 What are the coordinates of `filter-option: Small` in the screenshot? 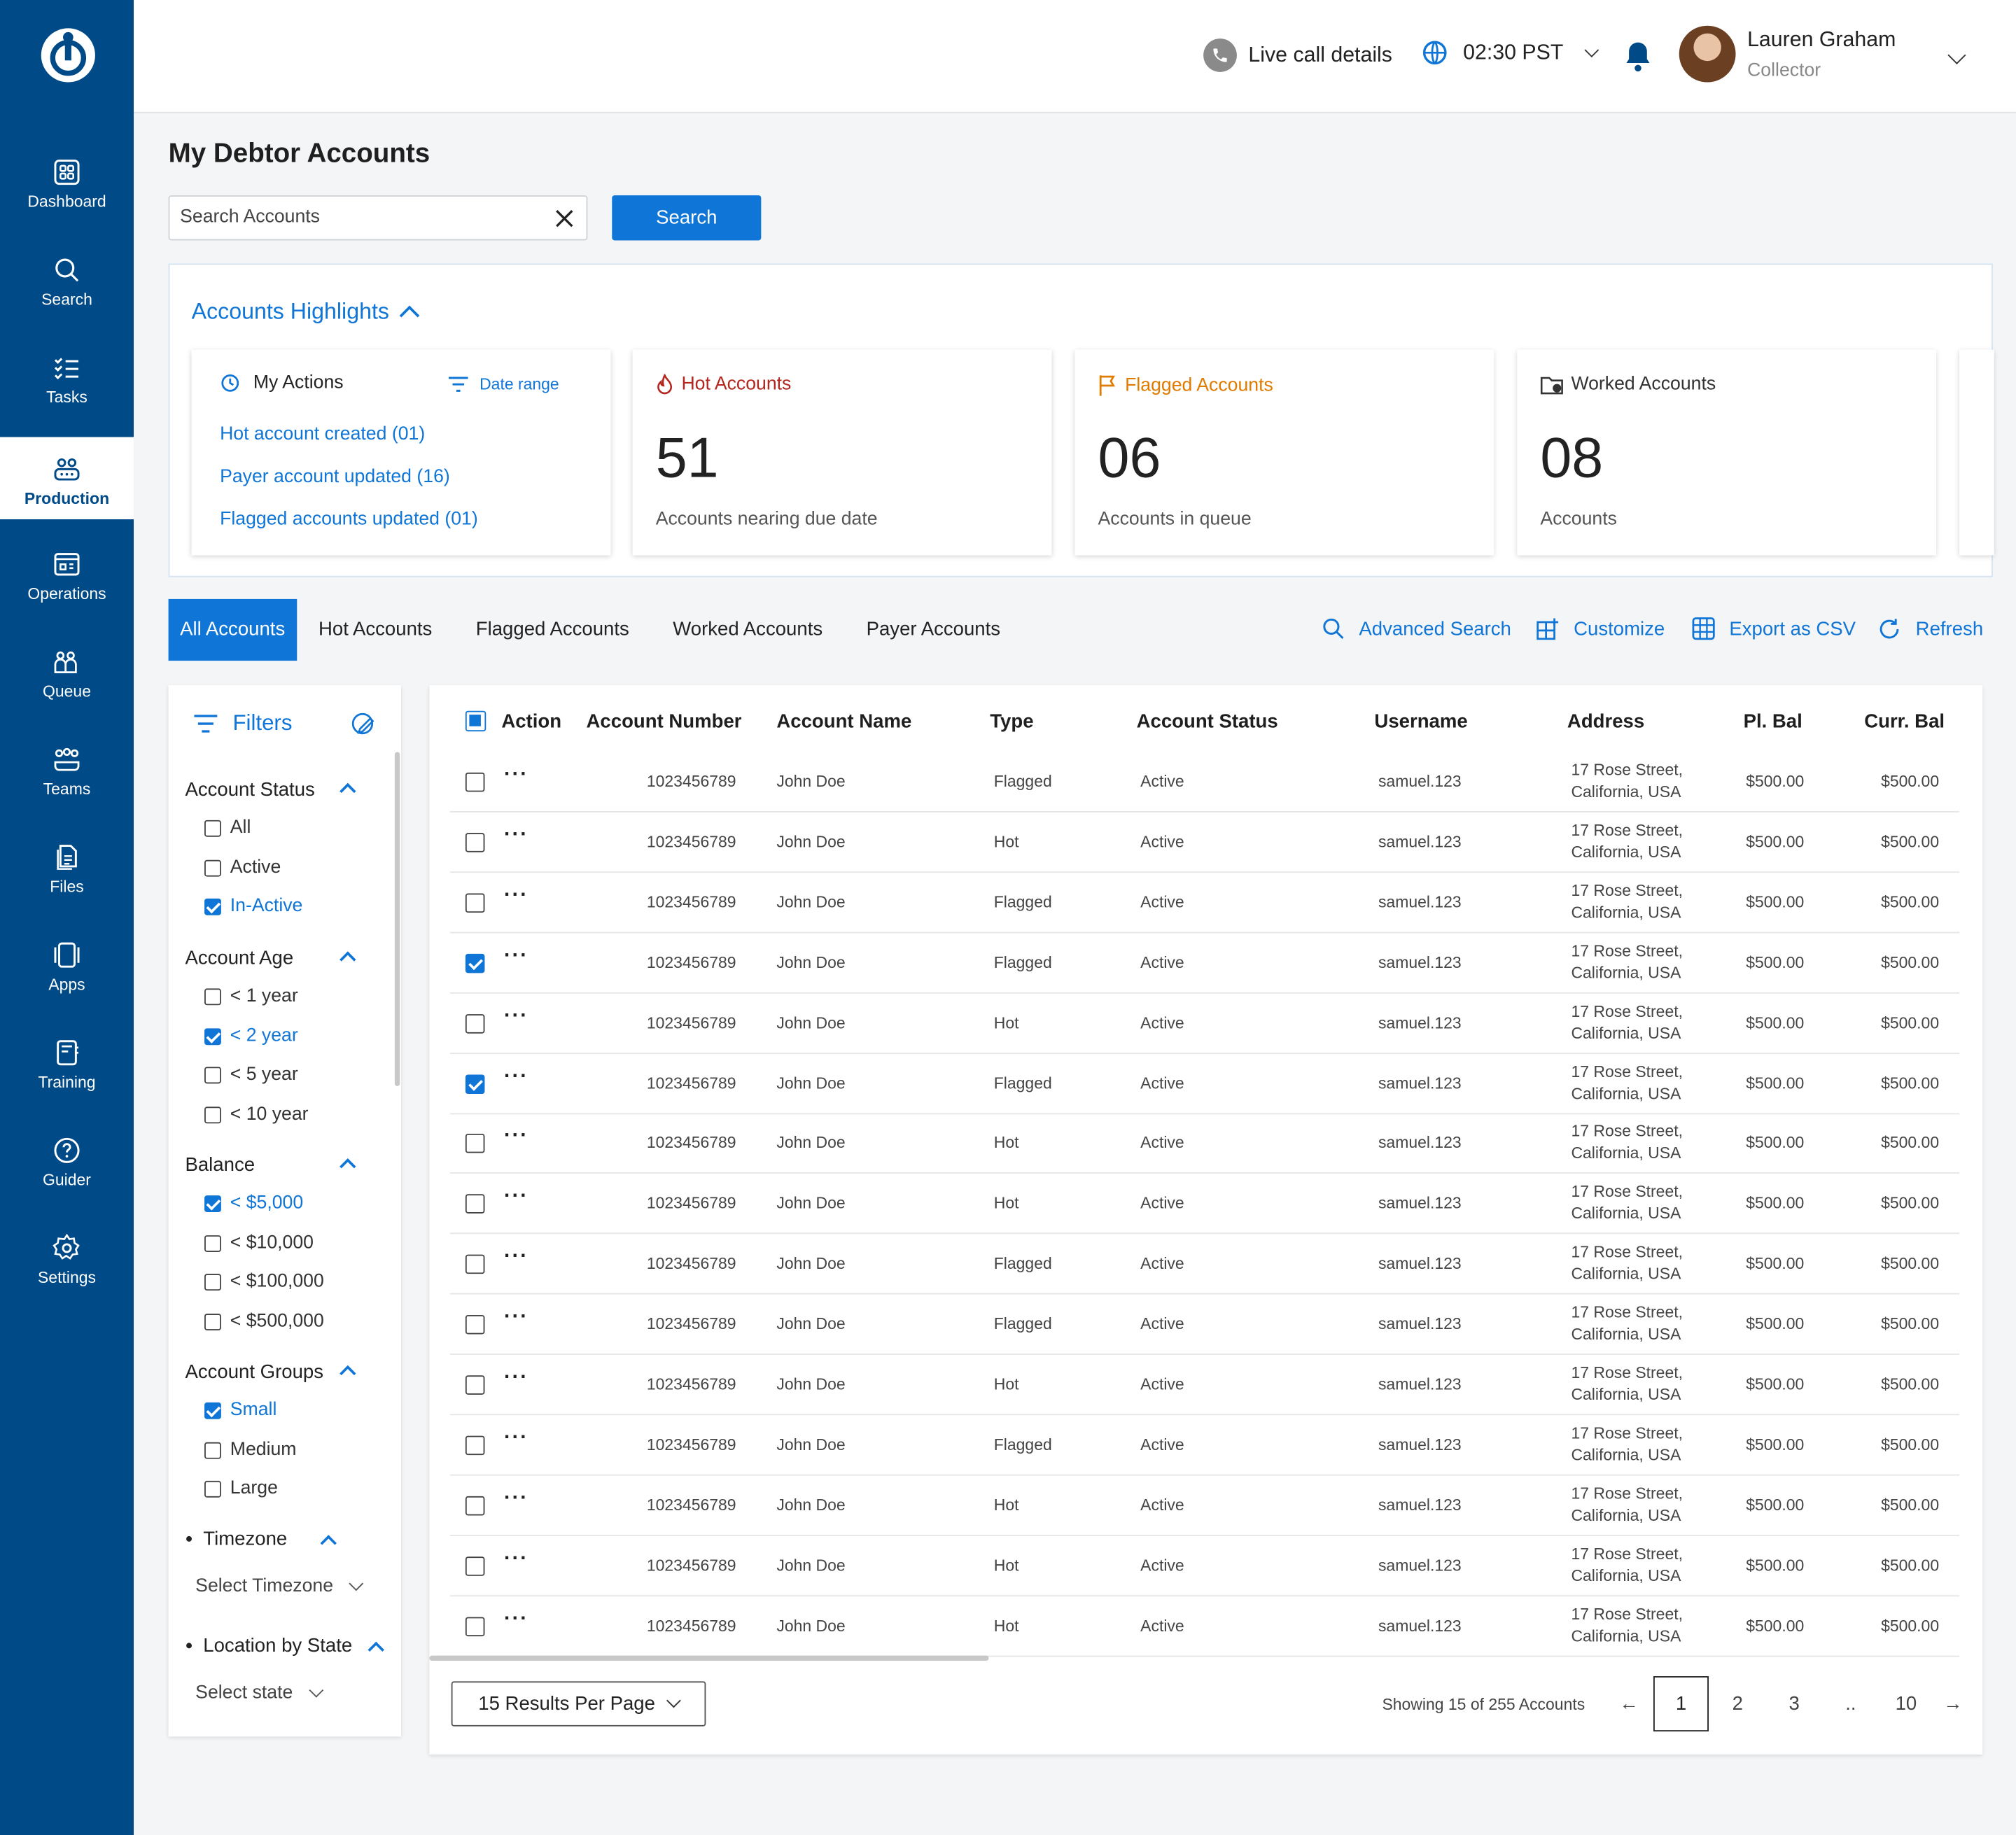 It's located at (240, 1410).